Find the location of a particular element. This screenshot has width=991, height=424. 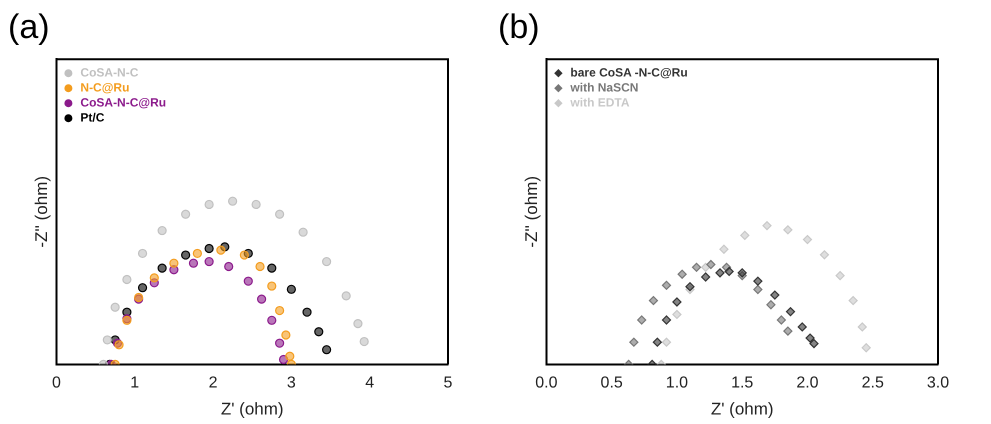

x-tick-label: 2.5 is located at coordinates (873, 383).